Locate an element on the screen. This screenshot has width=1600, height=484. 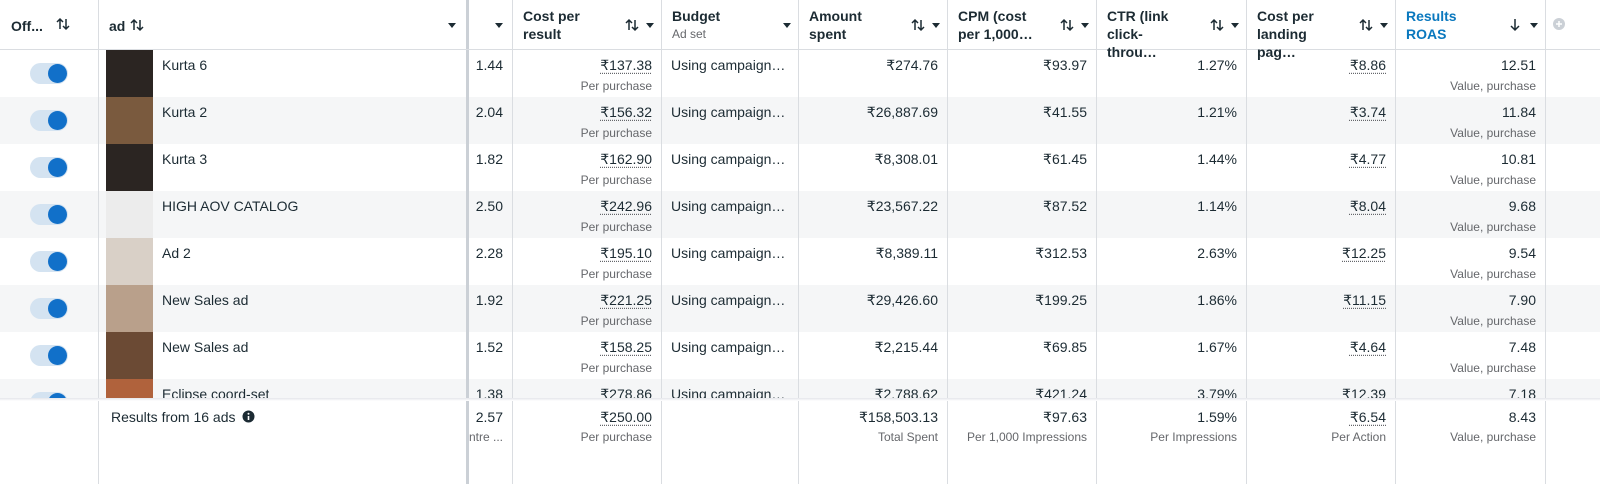
cell-ctr: 1.44% is located at coordinates (1217, 159).